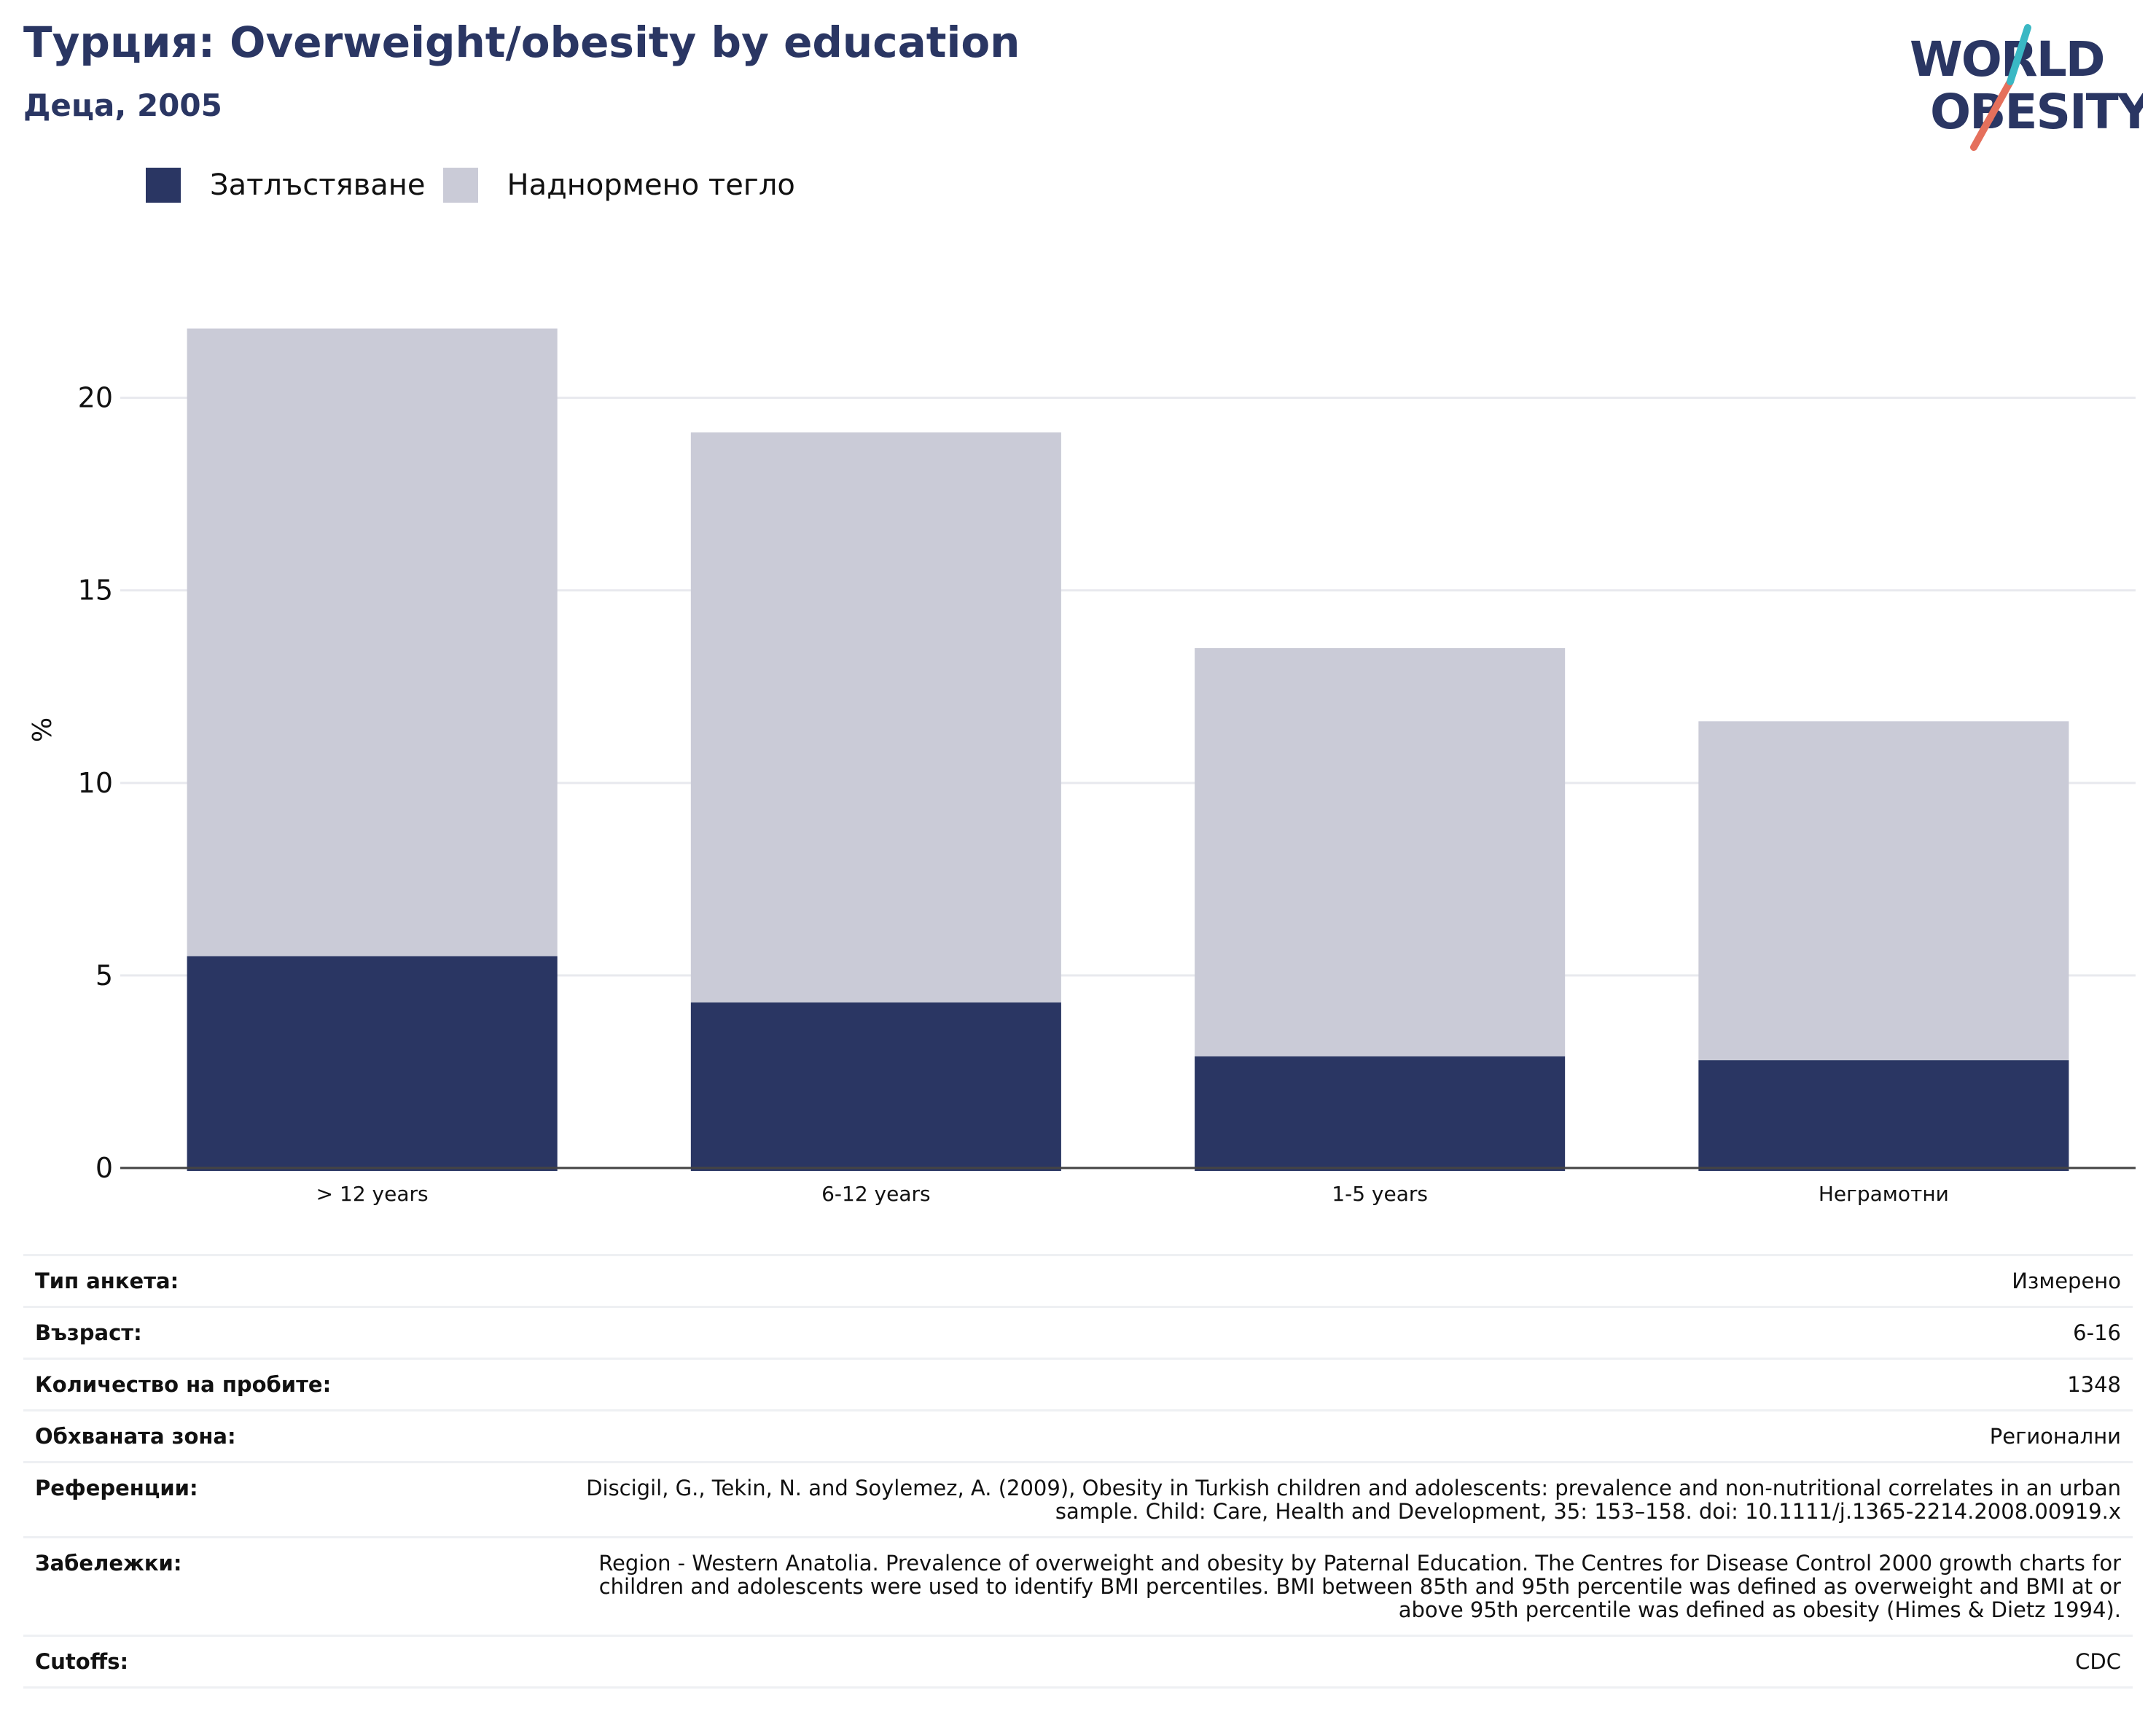  Describe the element at coordinates (2037, 112) in the screenshot. I see `logo-word-obesity: OBESITY` at that location.